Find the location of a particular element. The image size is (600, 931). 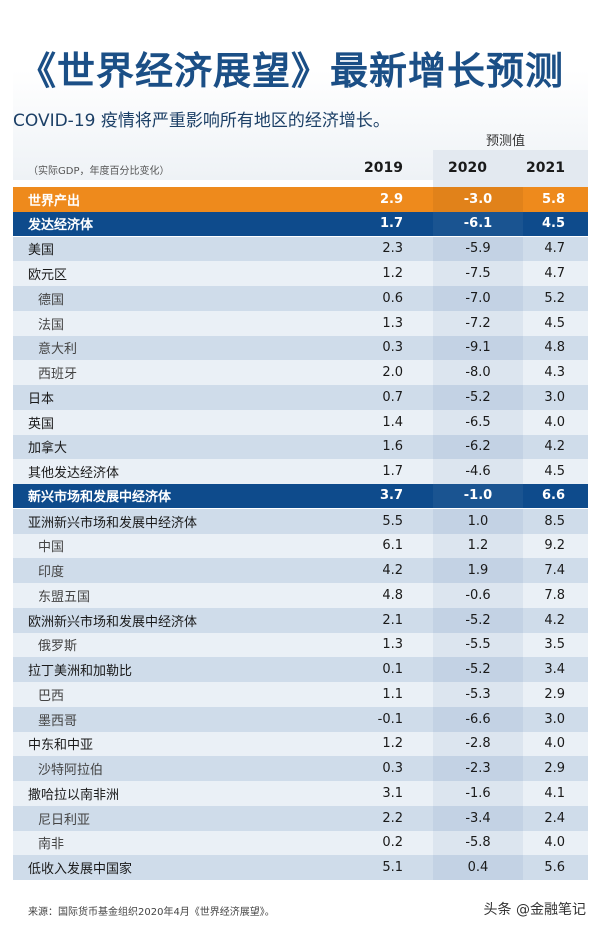

value-2020: -3.0 is located at coordinates (478, 199).